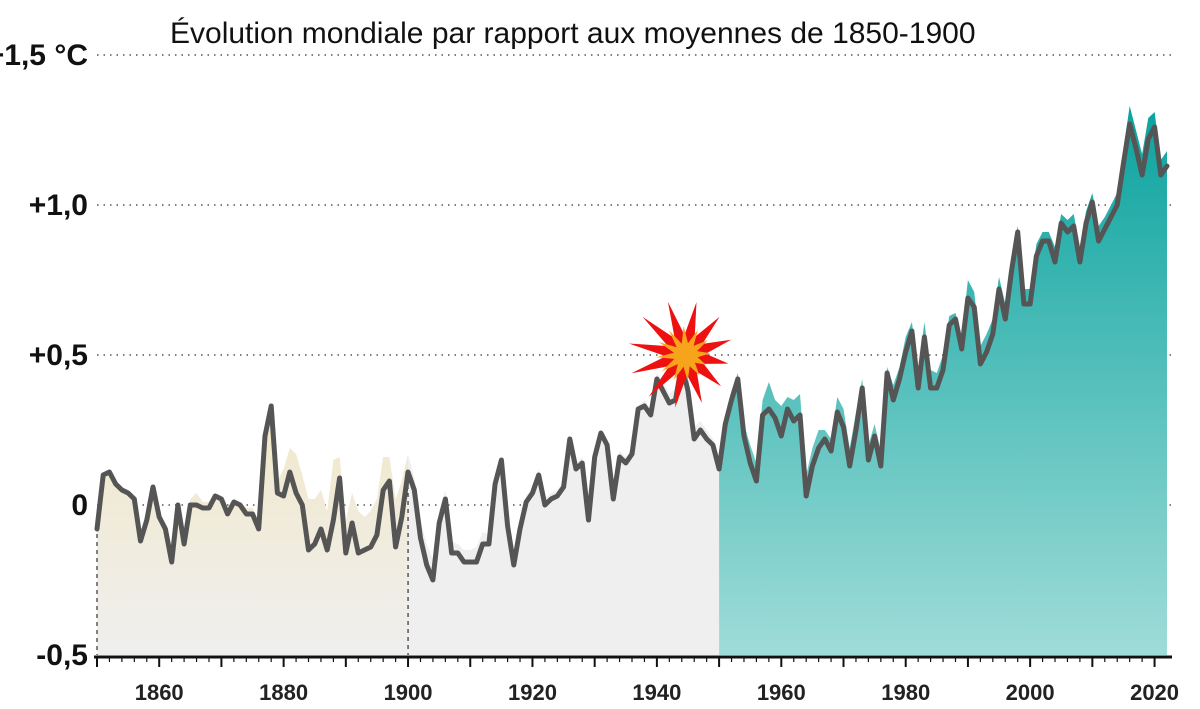  I want to click on reference-period-area, so click(253, 530).